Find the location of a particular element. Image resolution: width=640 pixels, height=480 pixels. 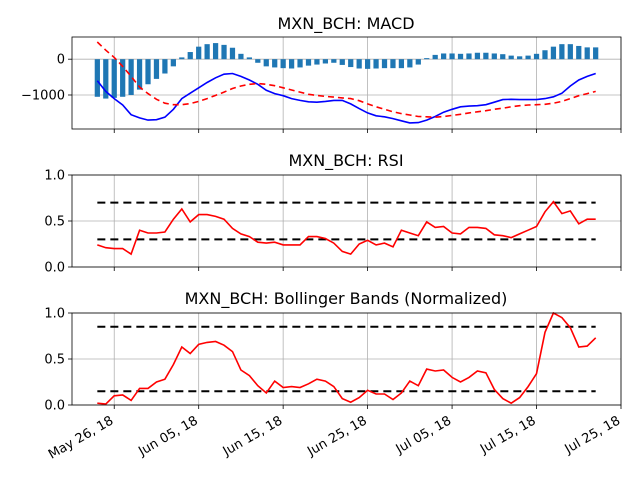

bollinger-y-ticks: 0.0 0.5 1.0 is located at coordinates (58, 360).